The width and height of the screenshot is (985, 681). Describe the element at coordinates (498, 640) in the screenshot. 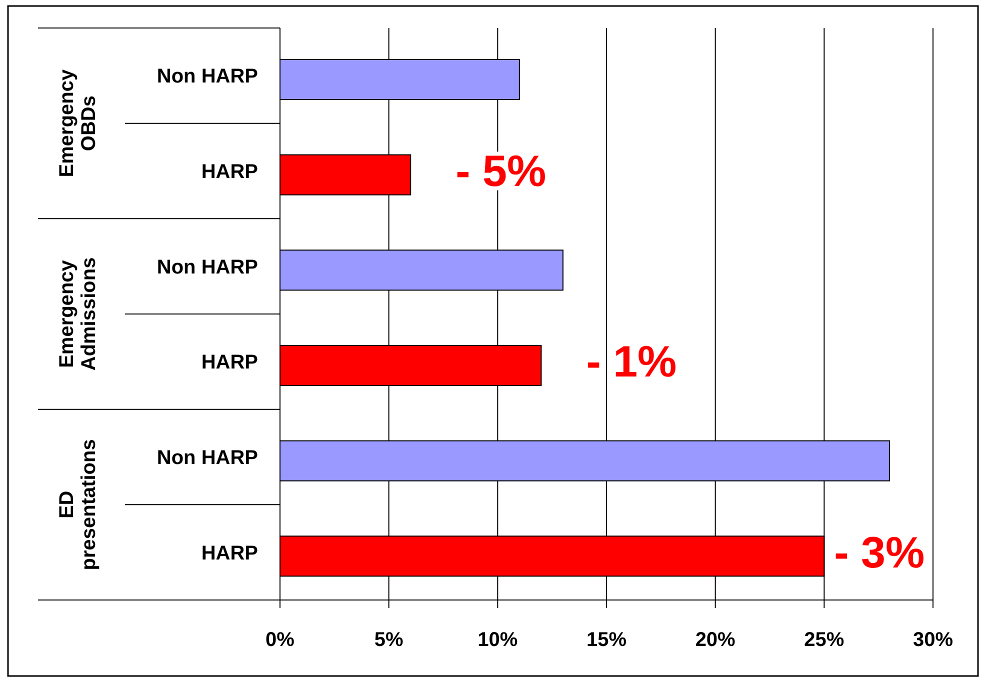

I see `x-tick-label: 10%` at that location.